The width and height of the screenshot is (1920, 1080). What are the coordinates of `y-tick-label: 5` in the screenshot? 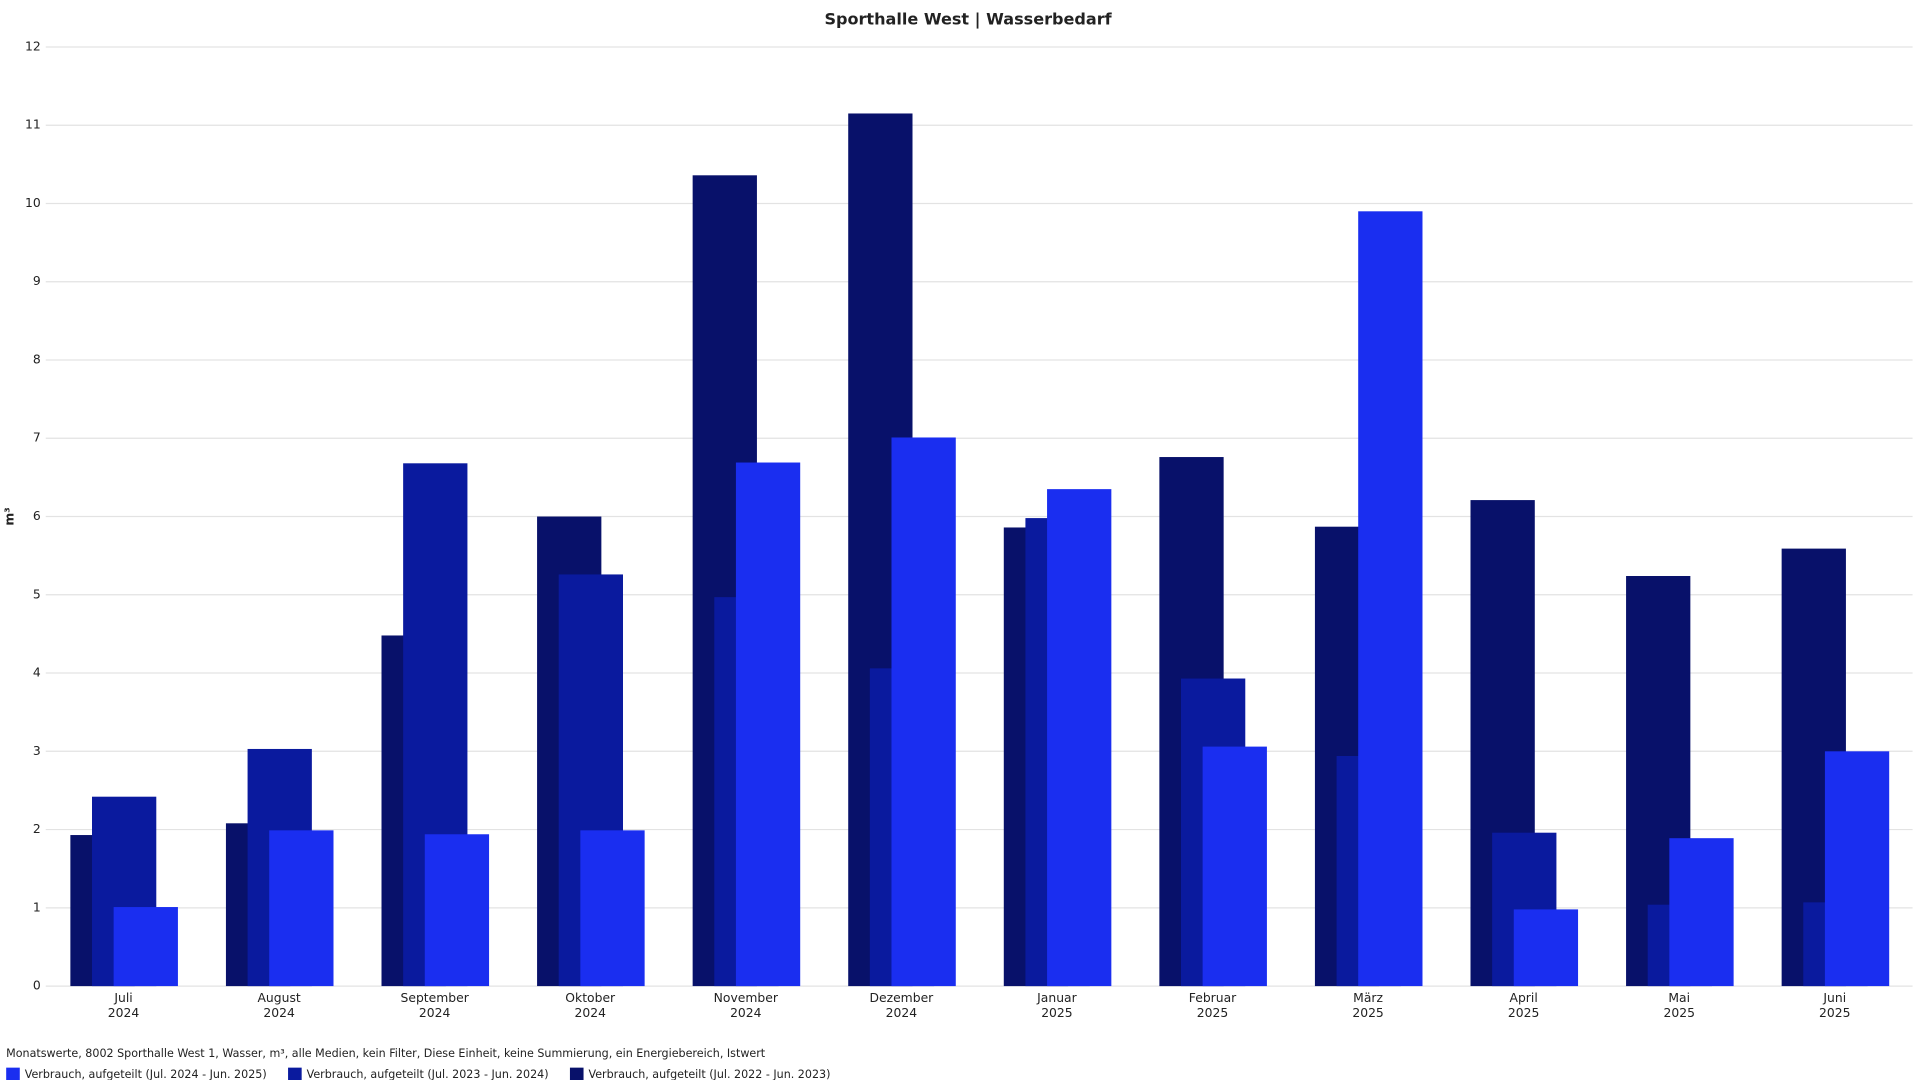 It's located at (37, 594).